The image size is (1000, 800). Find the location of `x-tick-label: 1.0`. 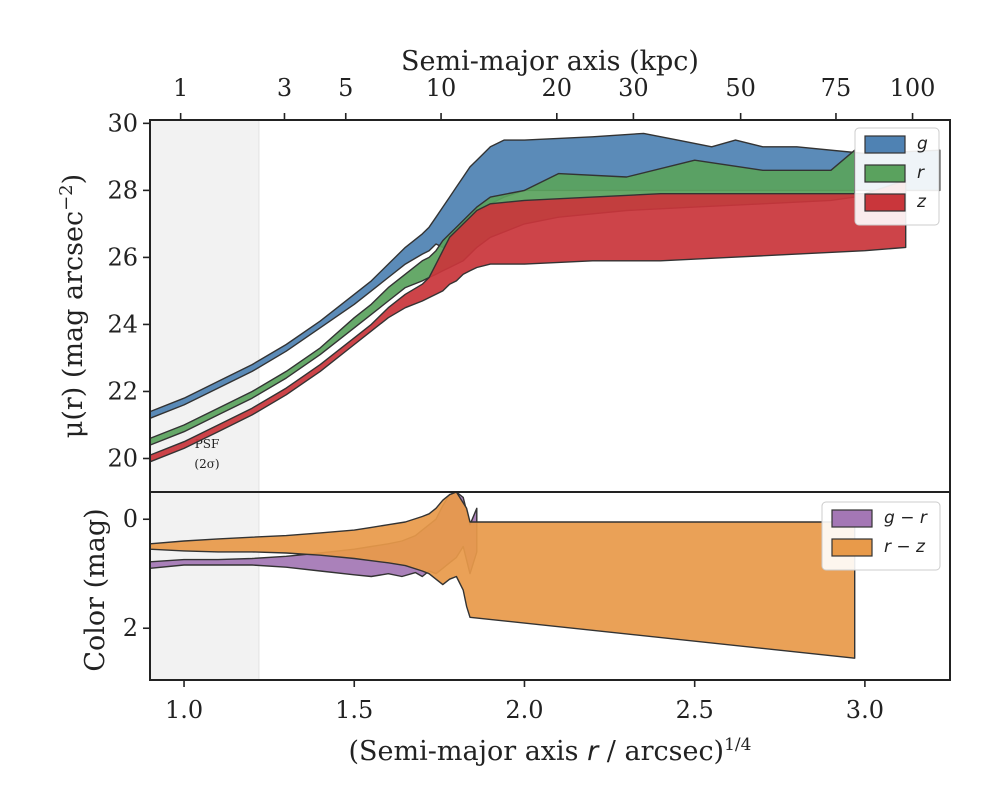

x-tick-label: 1.0 is located at coordinates (184, 710).